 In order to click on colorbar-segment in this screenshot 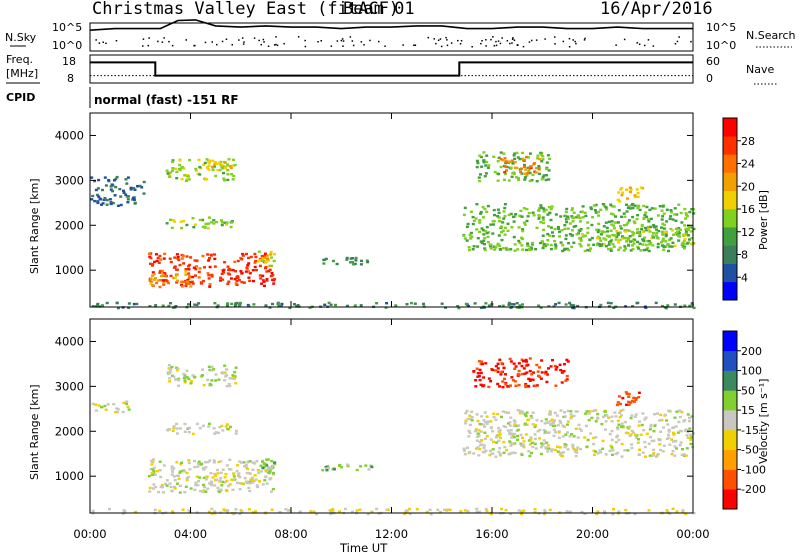, I will do `click(730, 200)`.